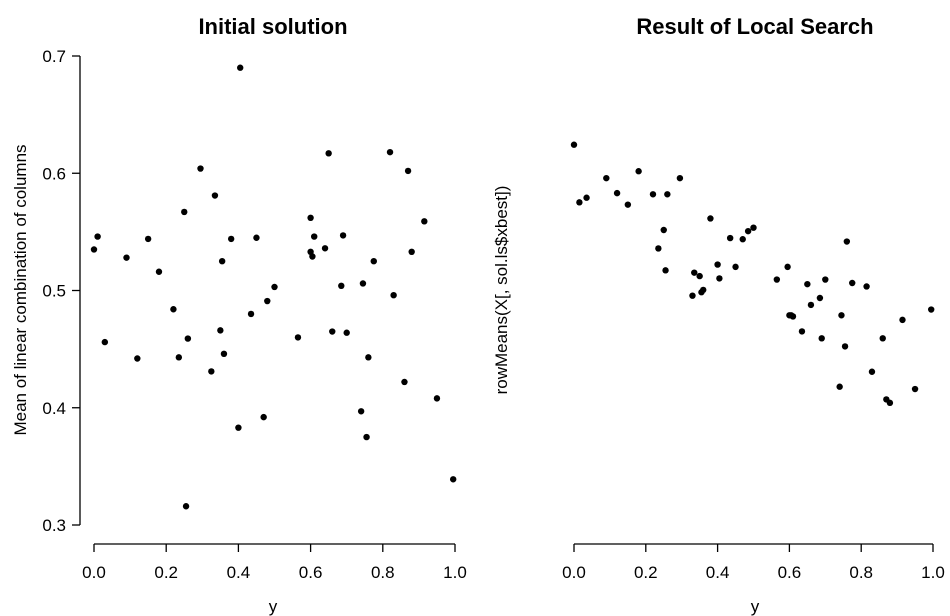  What do you see at coordinates (54, 408) in the screenshot?
I see `y-tick-label: 0.4` at bounding box center [54, 408].